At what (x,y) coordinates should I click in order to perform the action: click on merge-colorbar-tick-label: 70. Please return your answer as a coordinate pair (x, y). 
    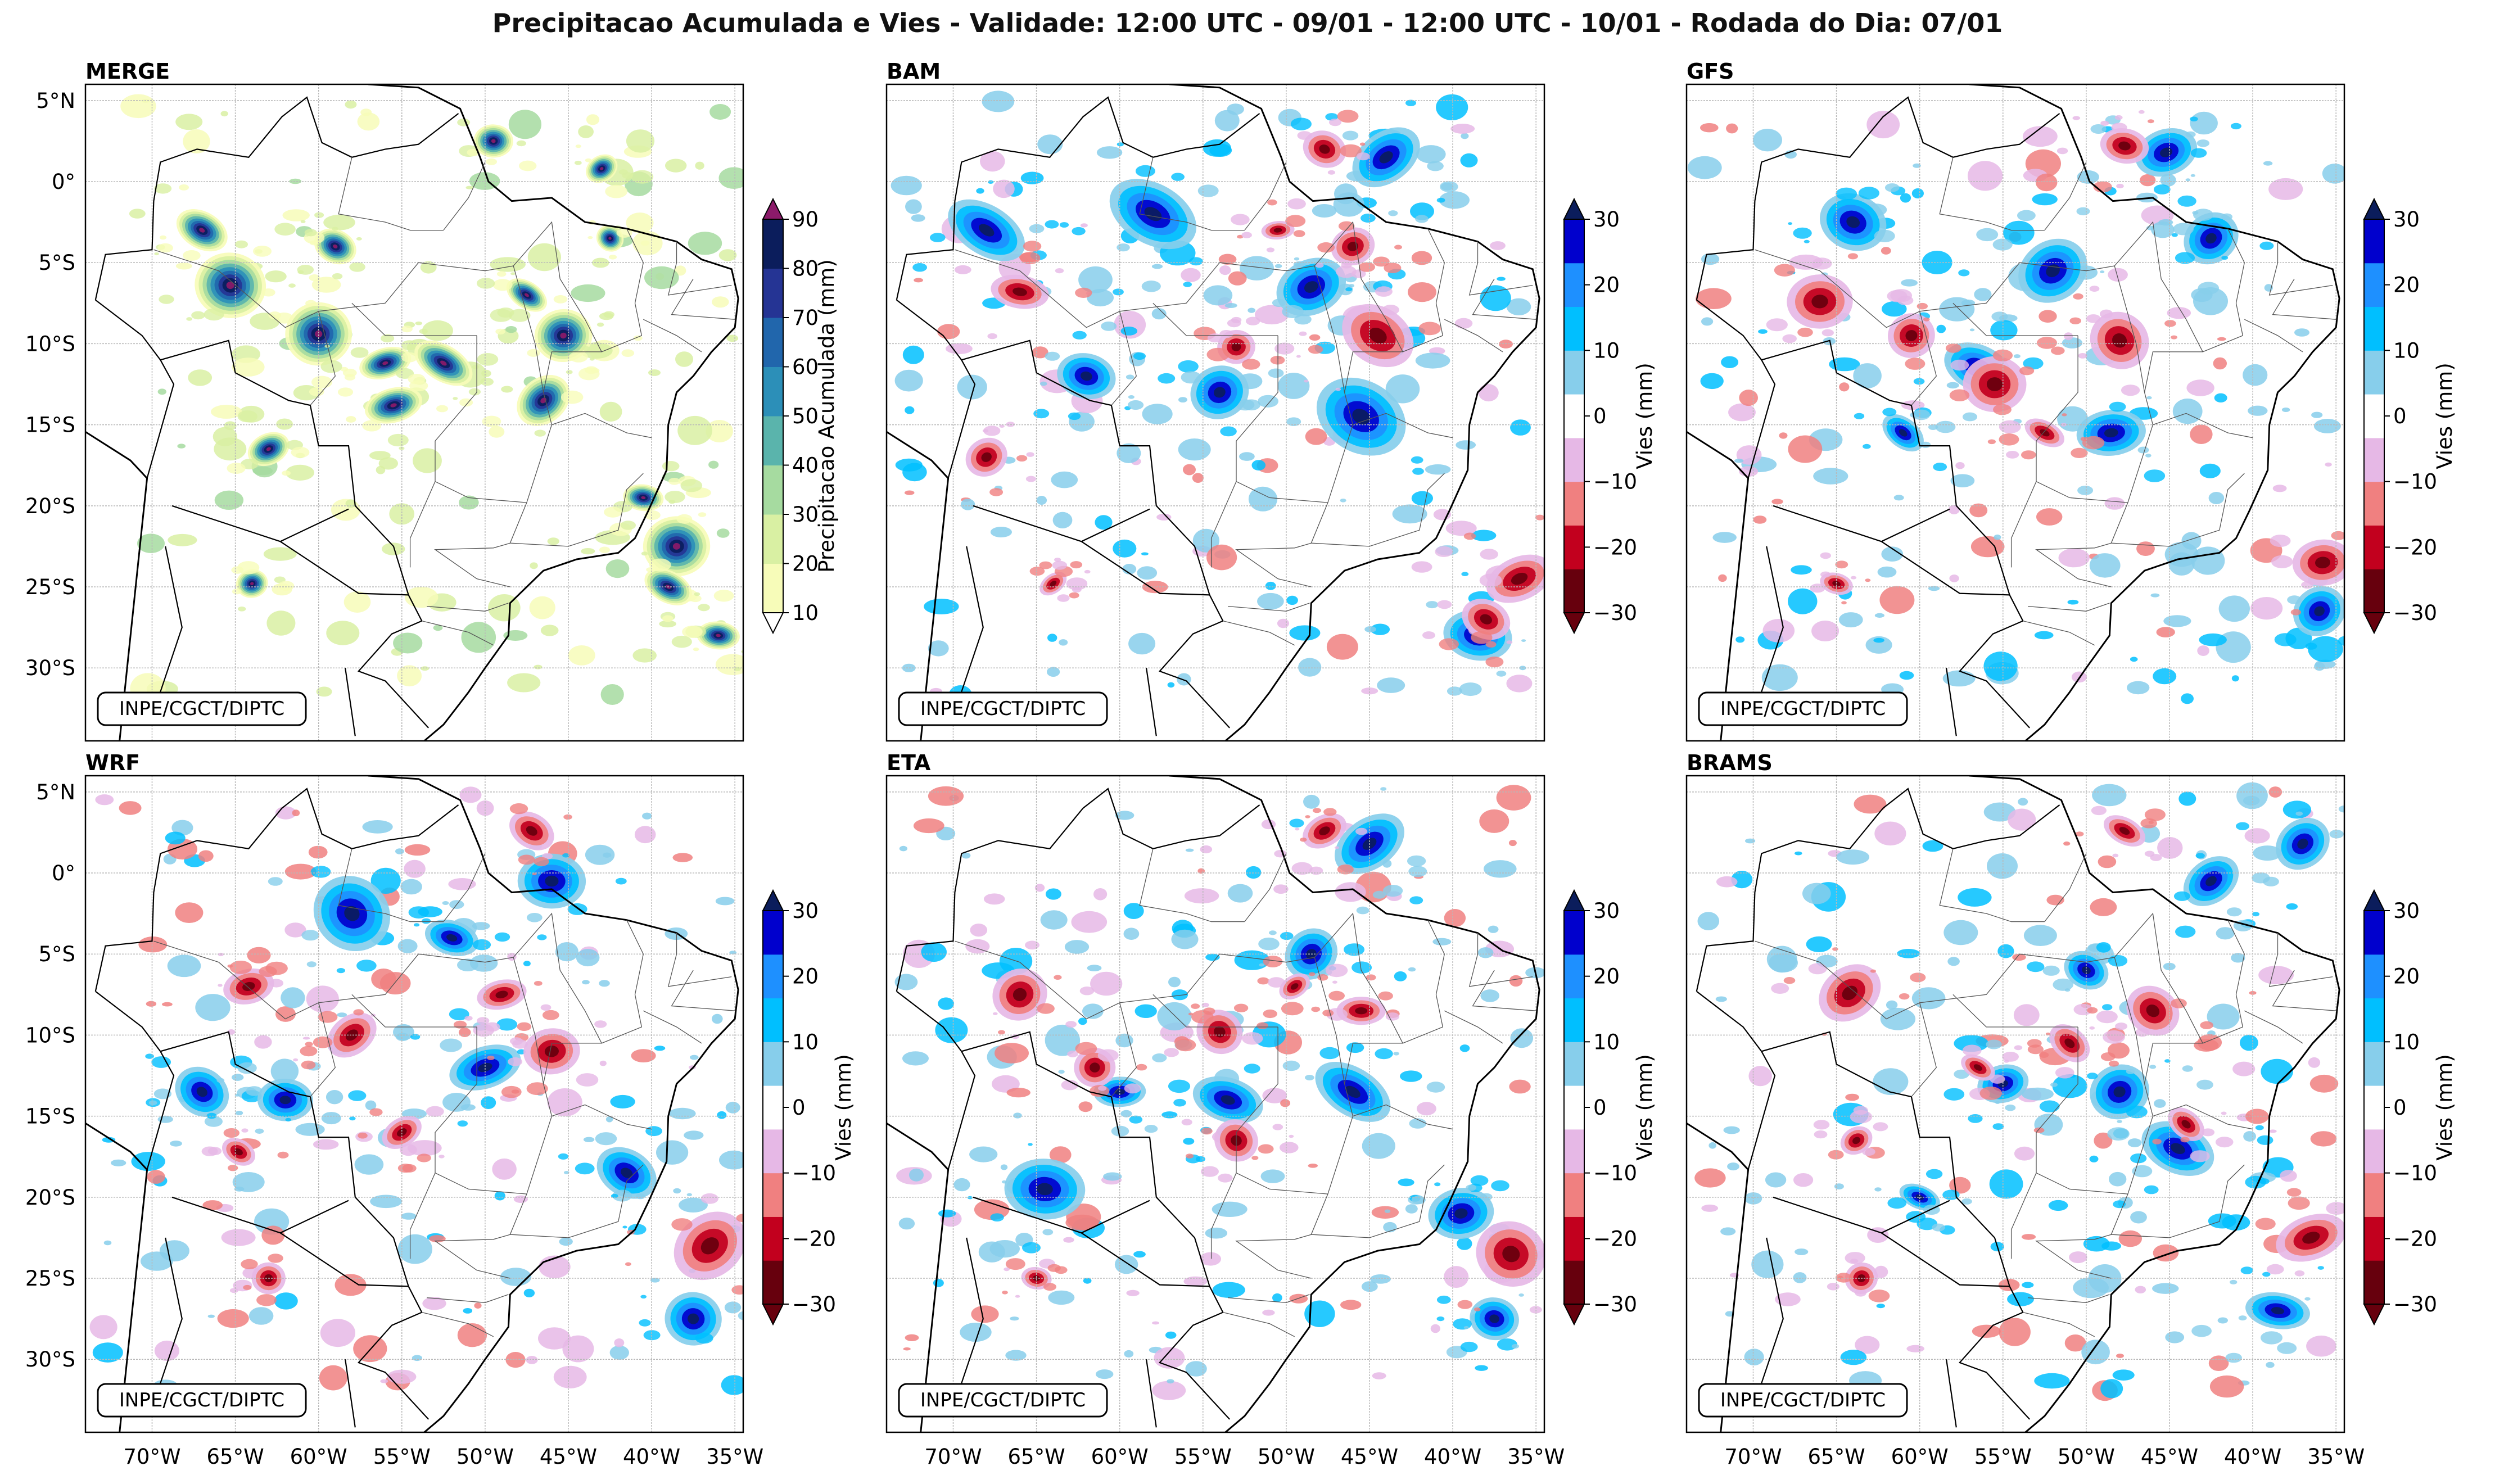
    Looking at the image, I should click on (805, 318).